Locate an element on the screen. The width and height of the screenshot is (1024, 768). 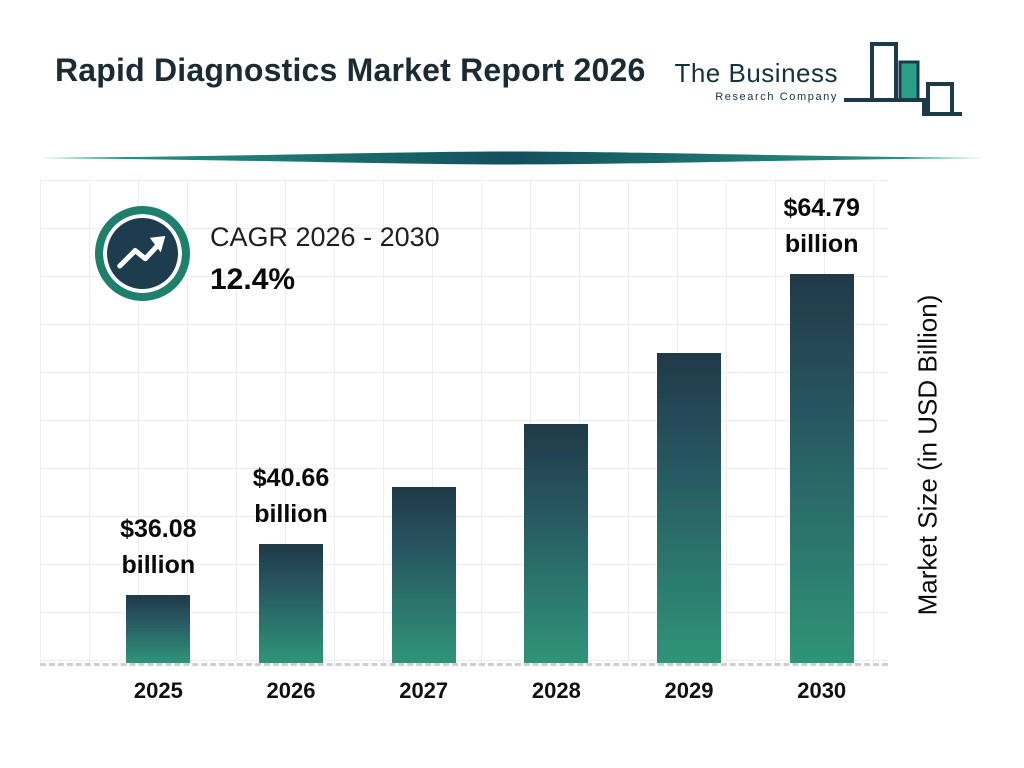
bar-2026 is located at coordinates (291, 603).